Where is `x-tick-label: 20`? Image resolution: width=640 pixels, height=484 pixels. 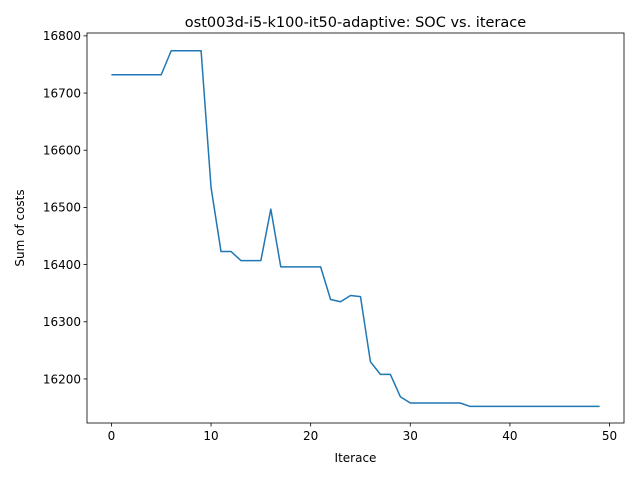 x-tick-label: 20 is located at coordinates (310, 436).